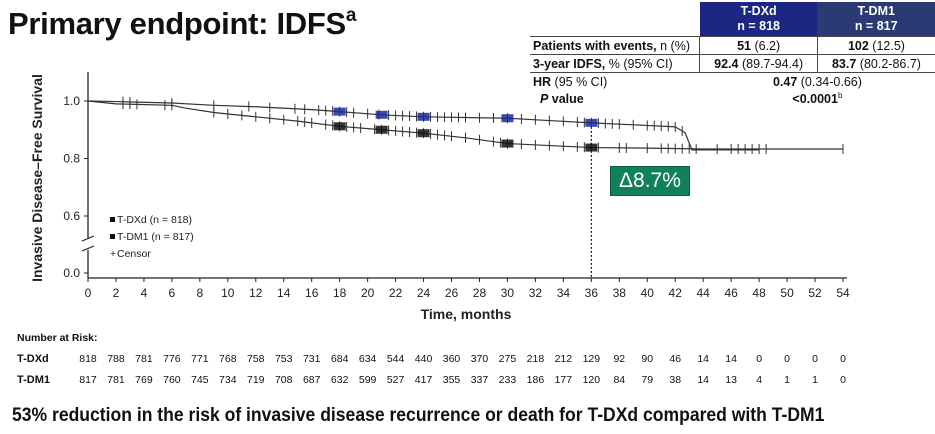  I want to click on risk-count-t-dxd: 771, so click(200, 359).